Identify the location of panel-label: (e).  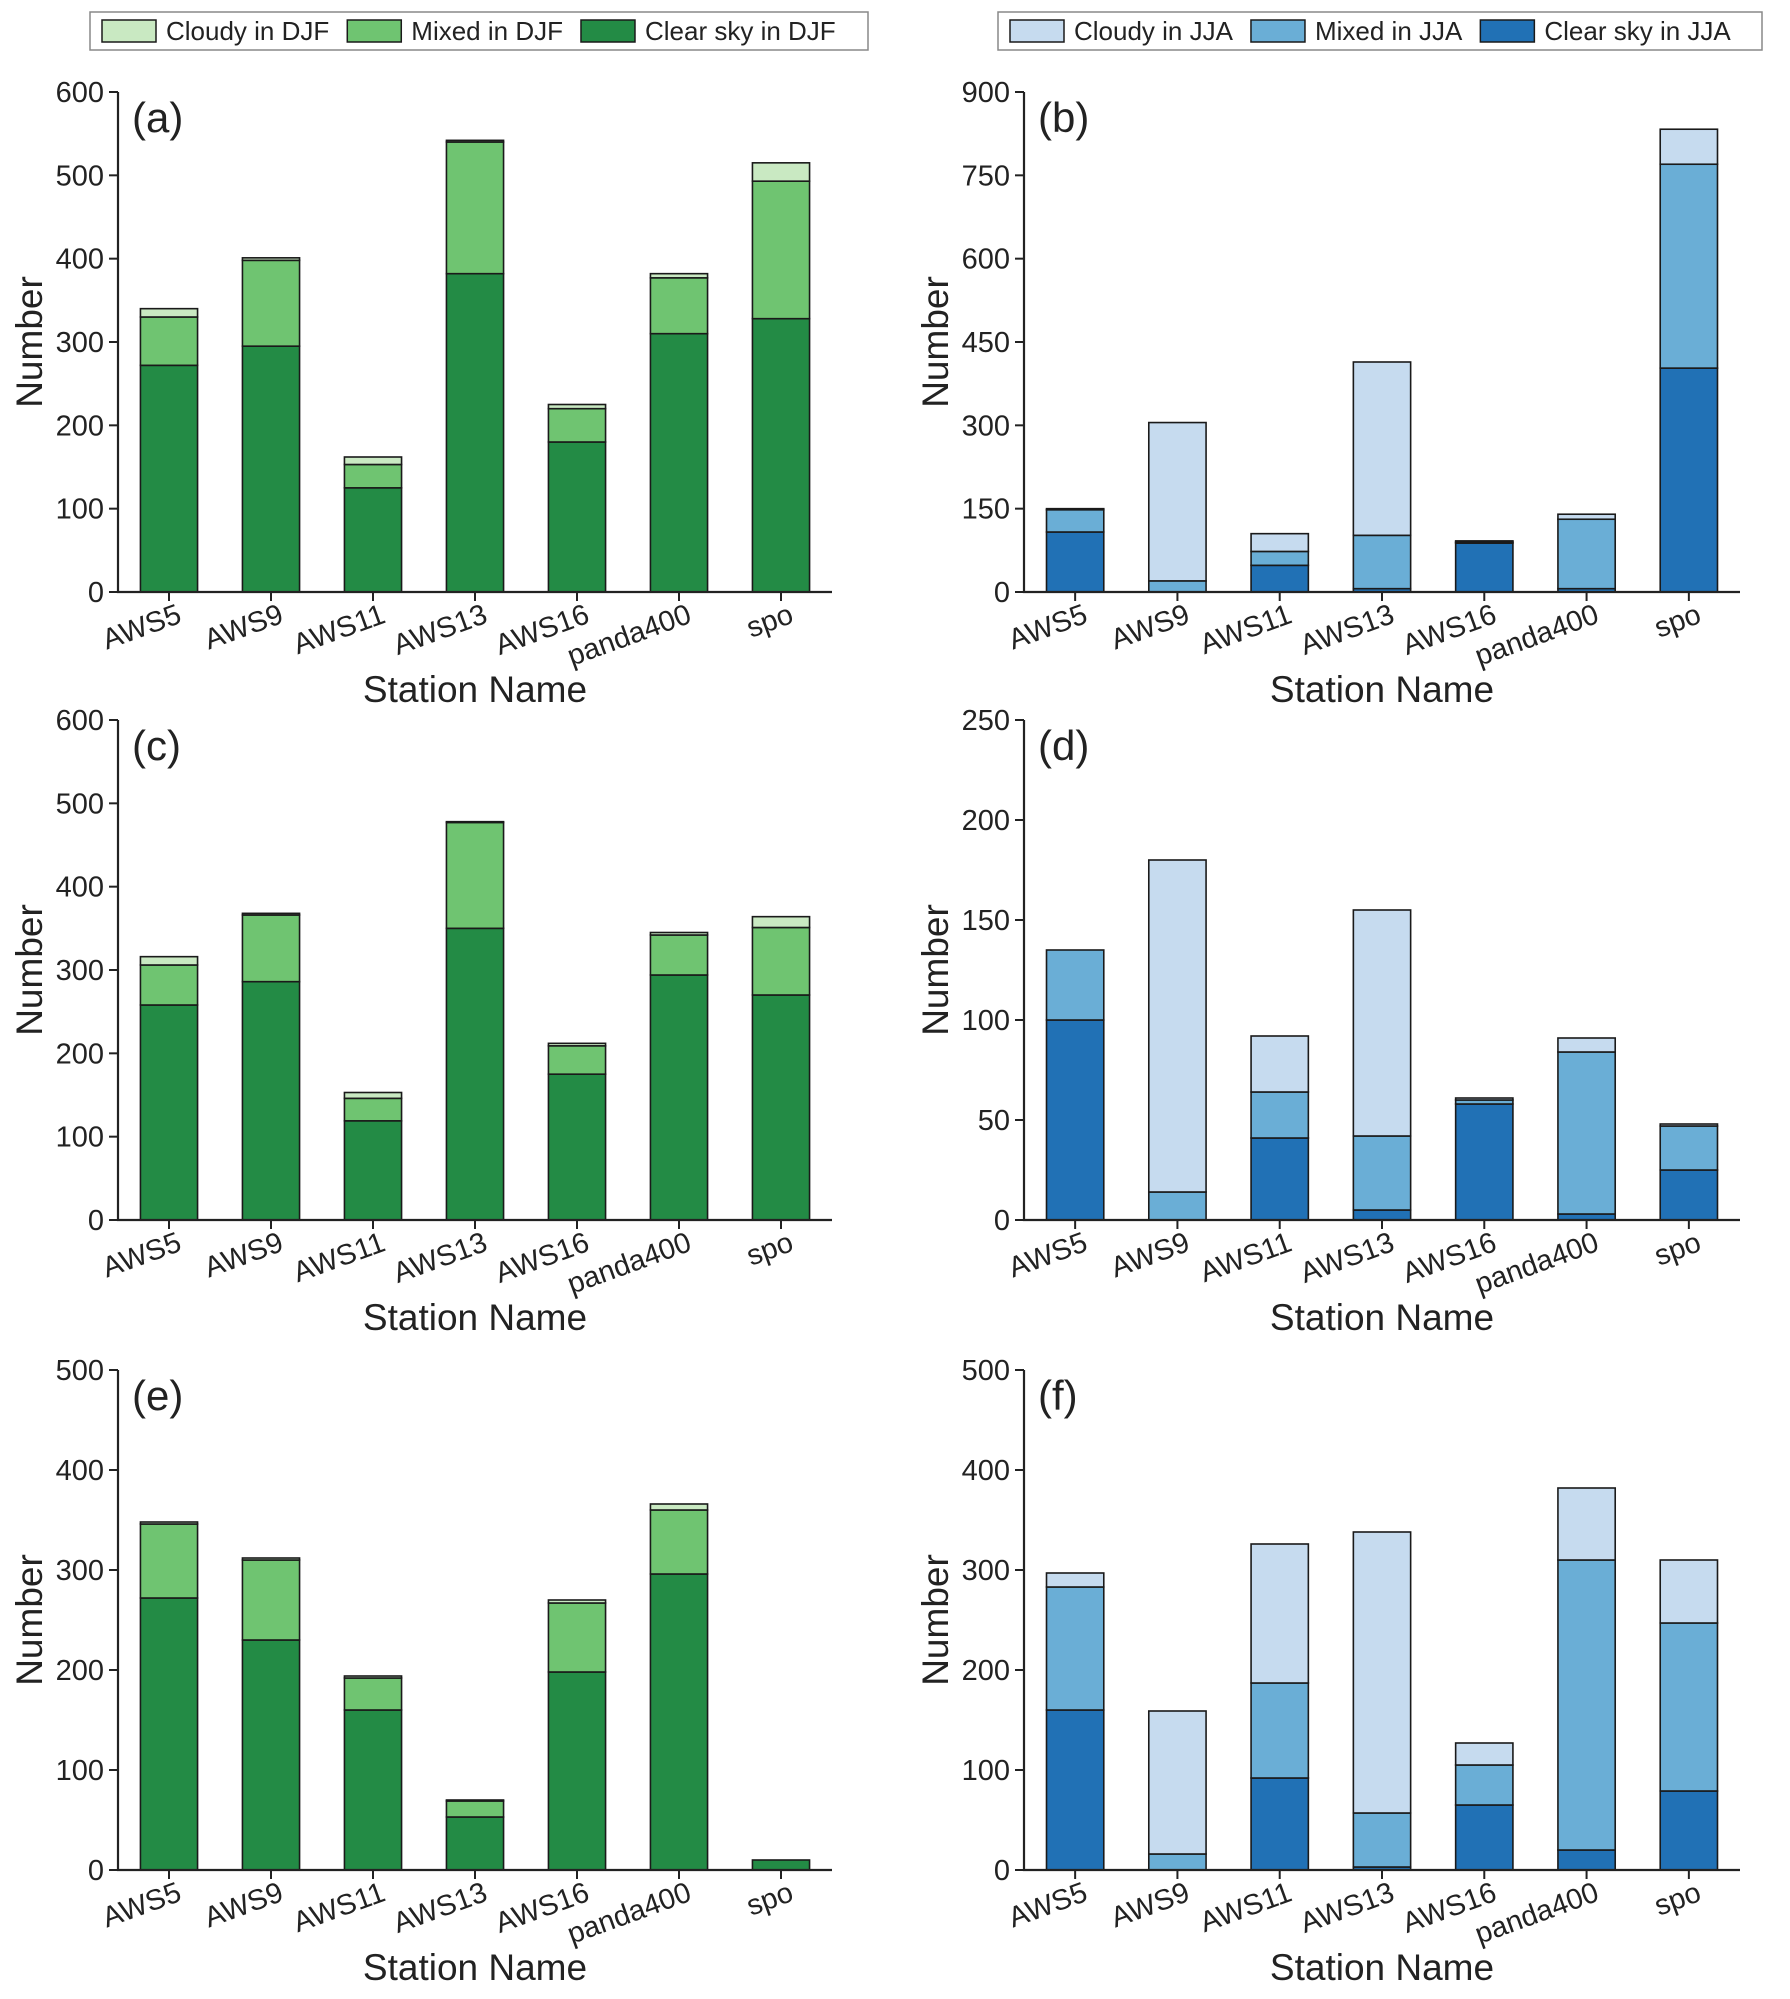
(157, 1395).